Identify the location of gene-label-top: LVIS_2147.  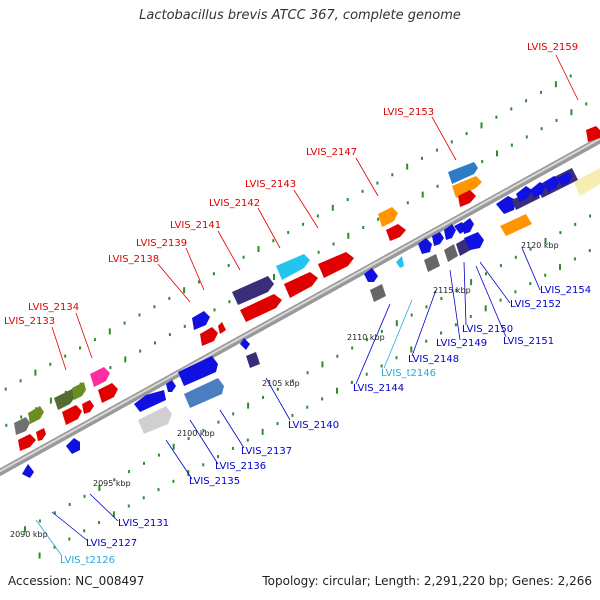
(331, 152).